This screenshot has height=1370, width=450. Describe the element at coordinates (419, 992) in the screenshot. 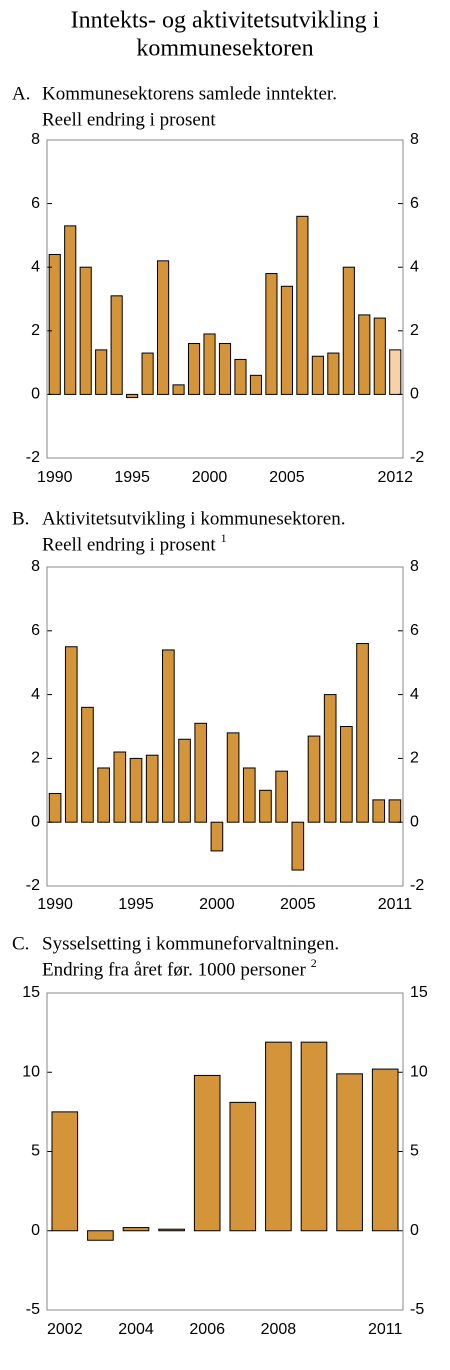

I see `y2-tick-label: 15` at that location.